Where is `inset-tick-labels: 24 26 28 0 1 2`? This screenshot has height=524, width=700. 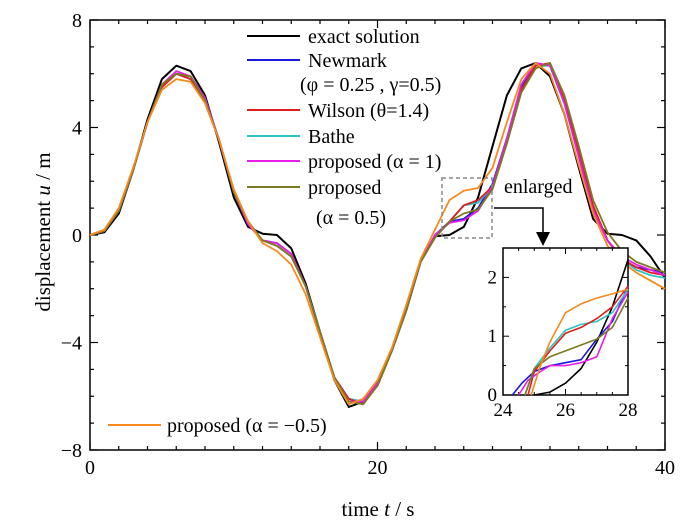
inset-tick-labels: 24 26 28 0 1 2 is located at coordinates (563, 344).